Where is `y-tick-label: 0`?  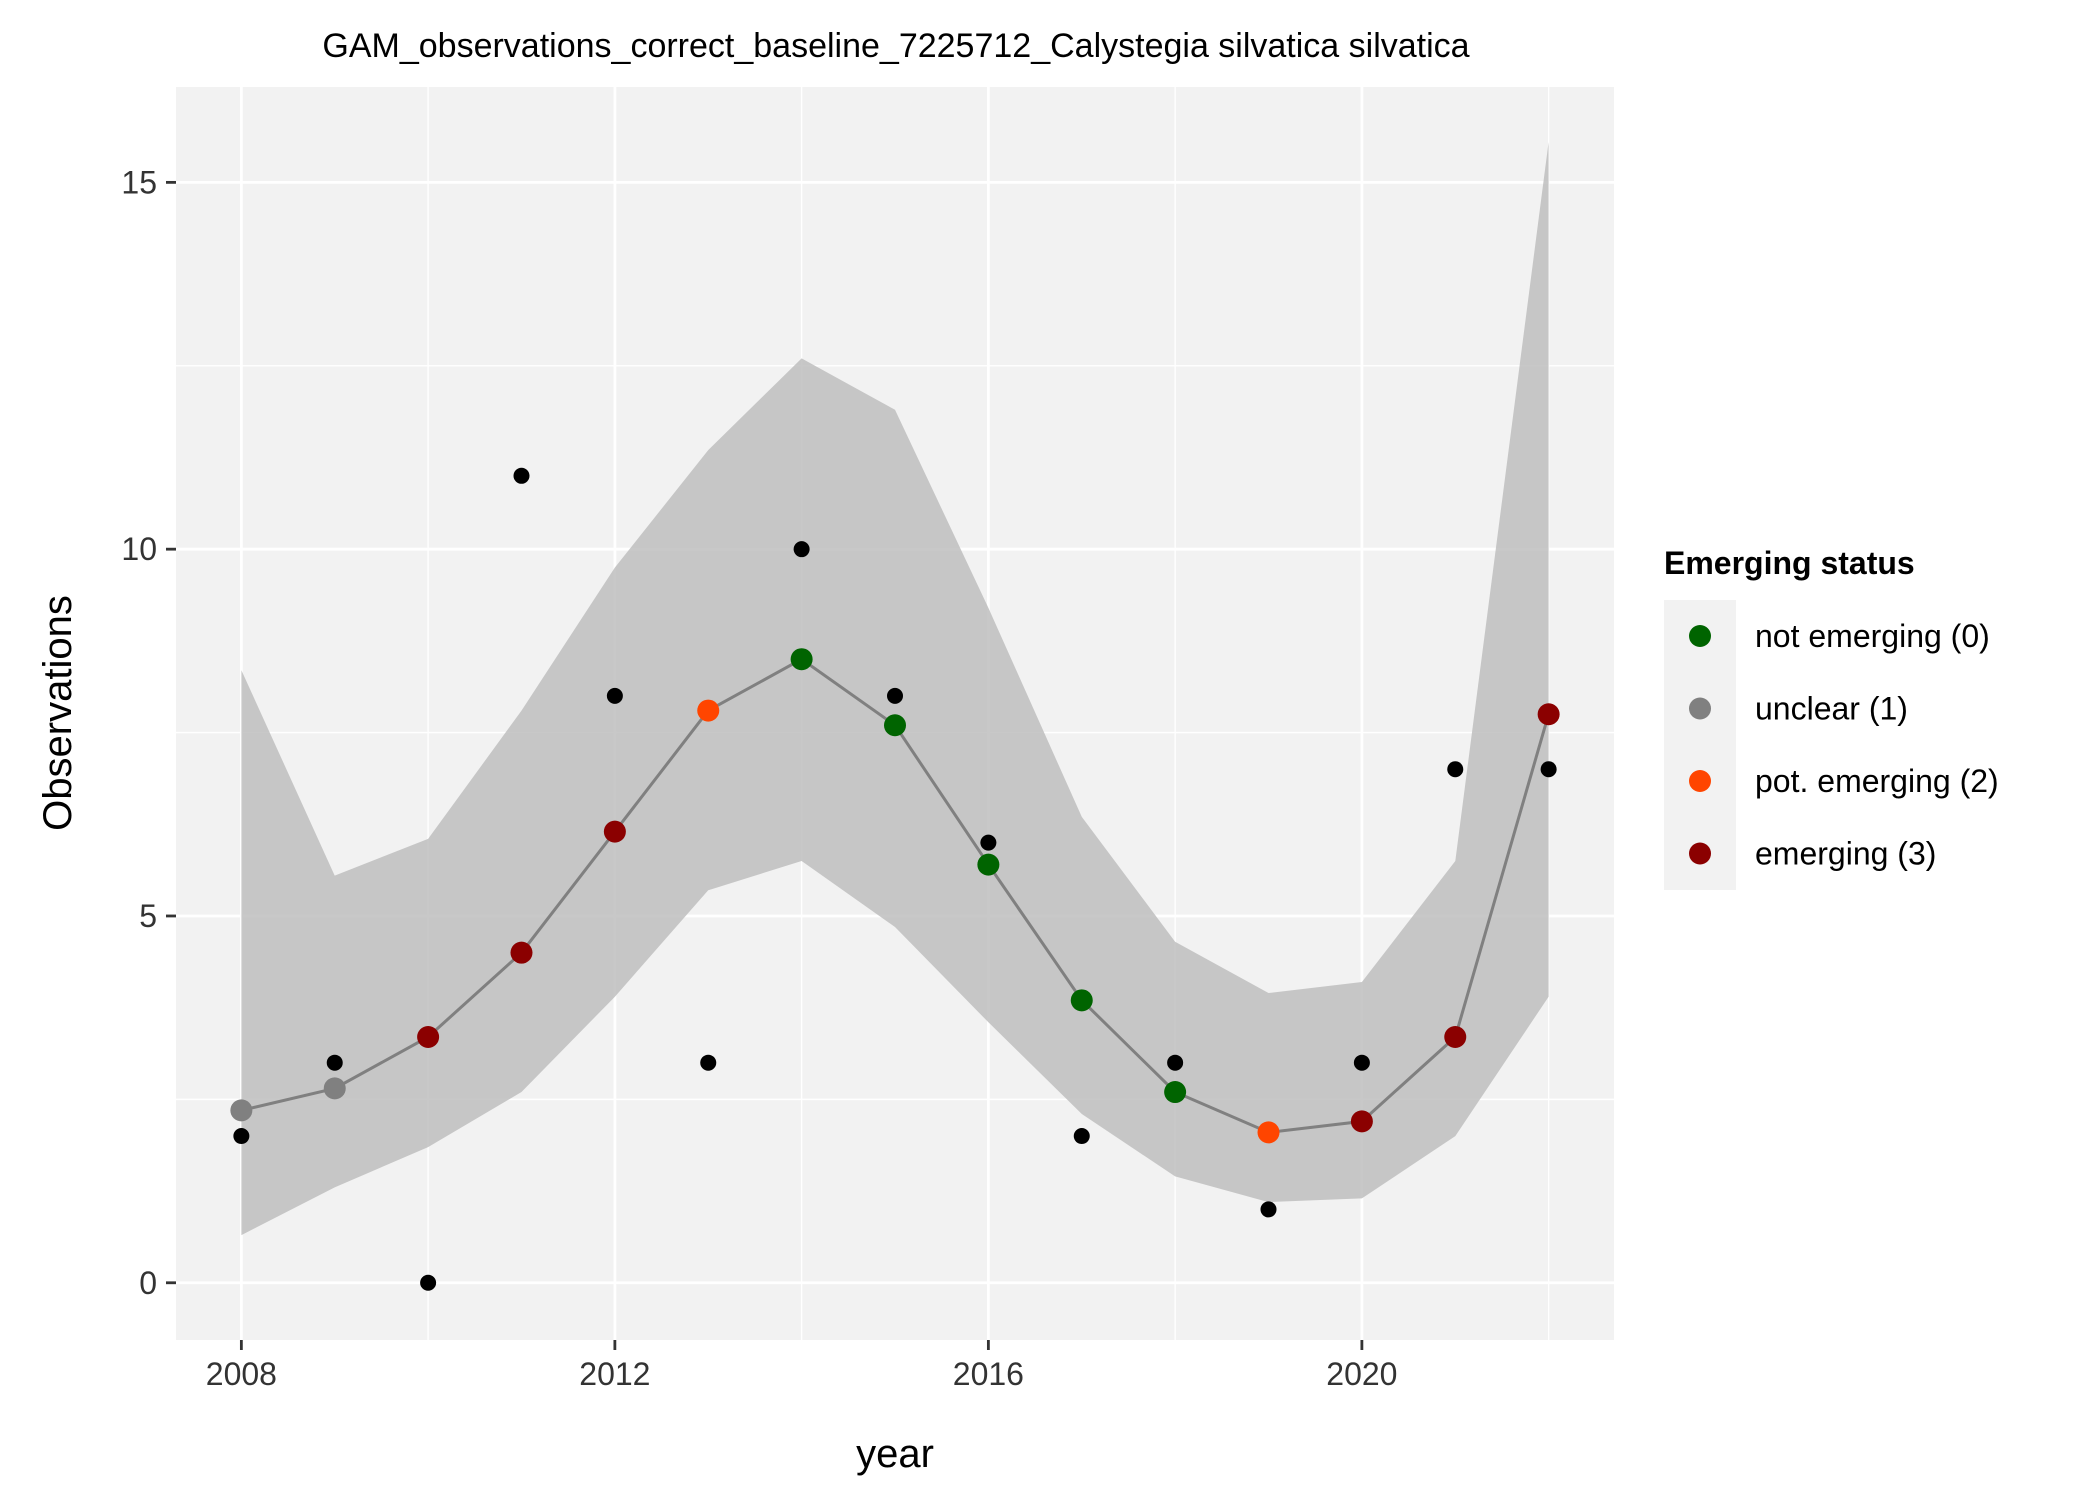 y-tick-label: 0 is located at coordinates (148, 1283).